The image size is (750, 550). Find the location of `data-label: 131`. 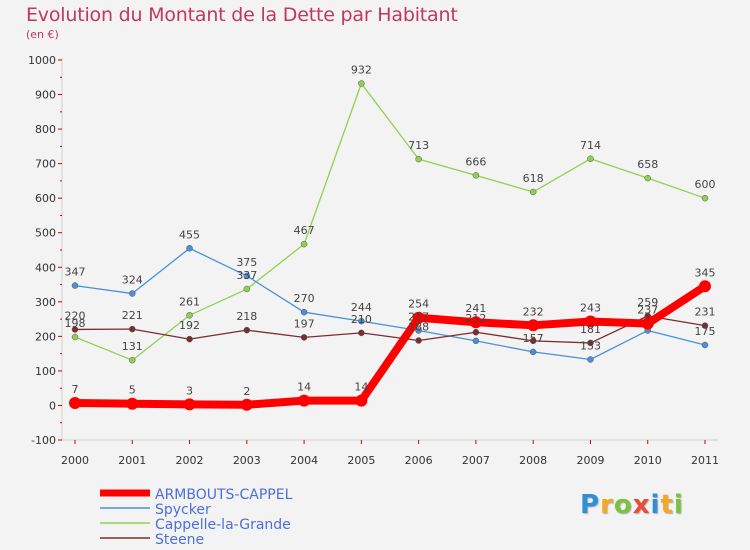

data-label: 131 is located at coordinates (132, 346).